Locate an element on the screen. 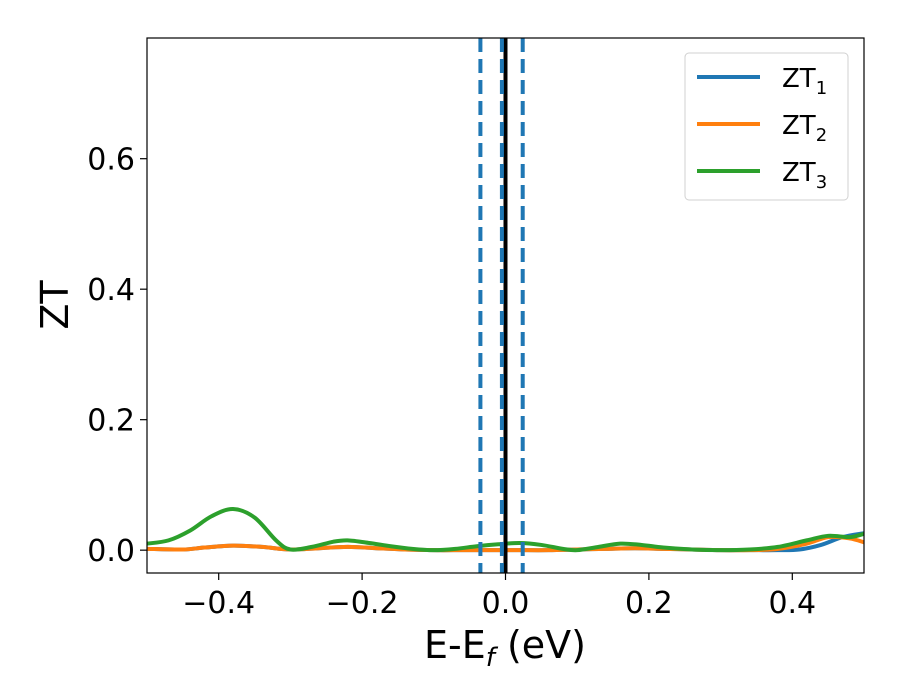 The height and width of the screenshot is (700, 900). y-tick-label: 0.0 is located at coordinates (111, 551).